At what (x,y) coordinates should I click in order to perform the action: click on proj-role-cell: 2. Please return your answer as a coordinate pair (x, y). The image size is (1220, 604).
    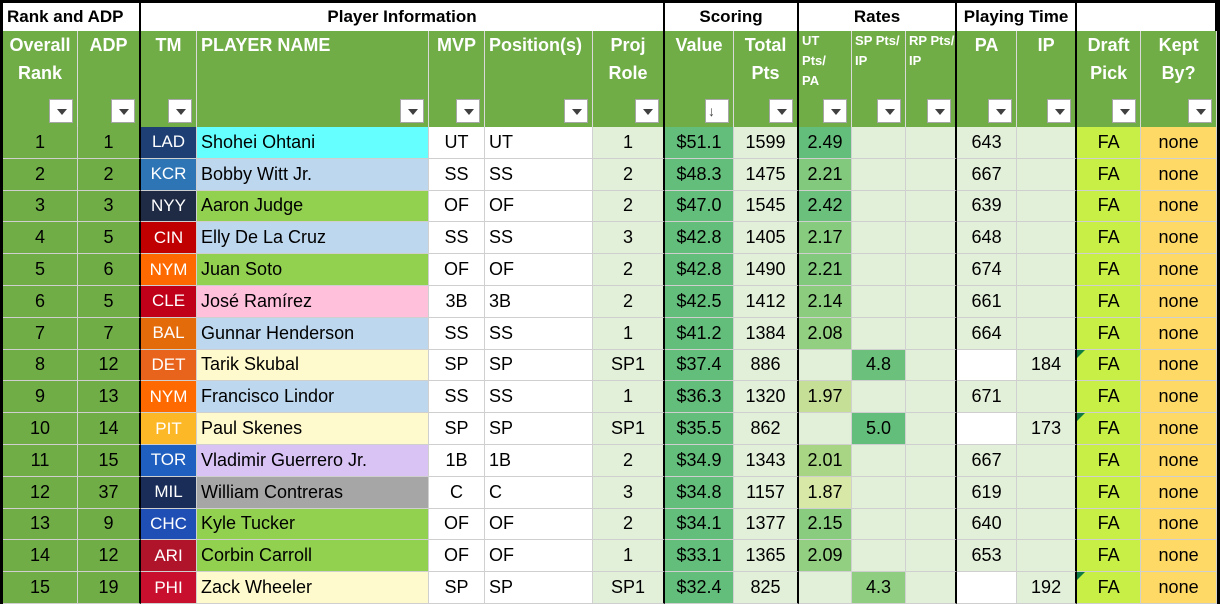
    Looking at the image, I should click on (629, 460).